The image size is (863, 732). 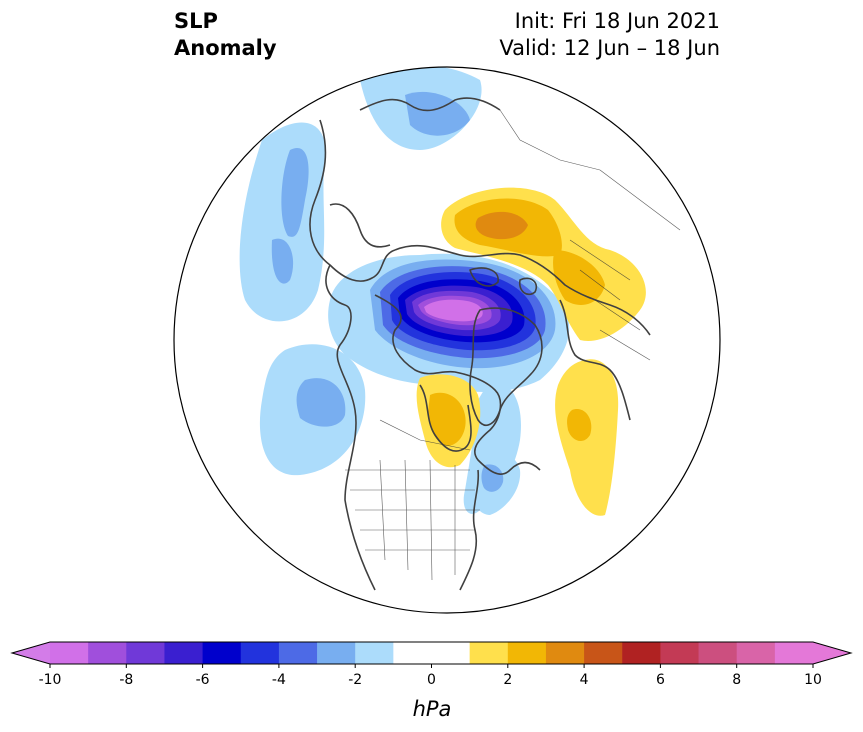 I want to click on colorbar-tick-label: -4, so click(x=279, y=680).